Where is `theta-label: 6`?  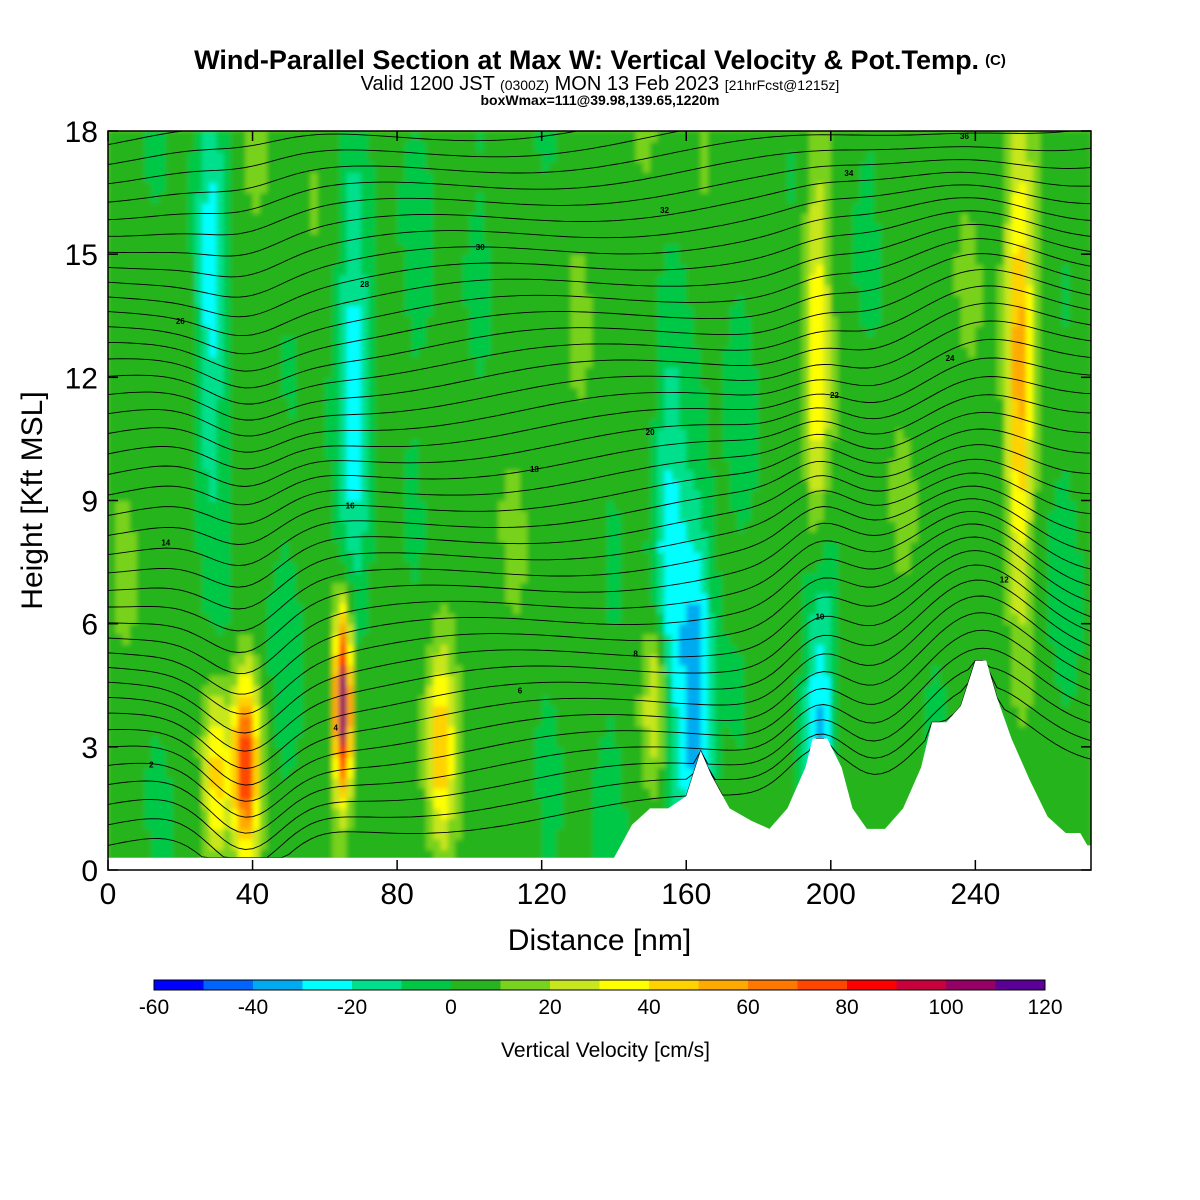 theta-label: 6 is located at coordinates (520, 690).